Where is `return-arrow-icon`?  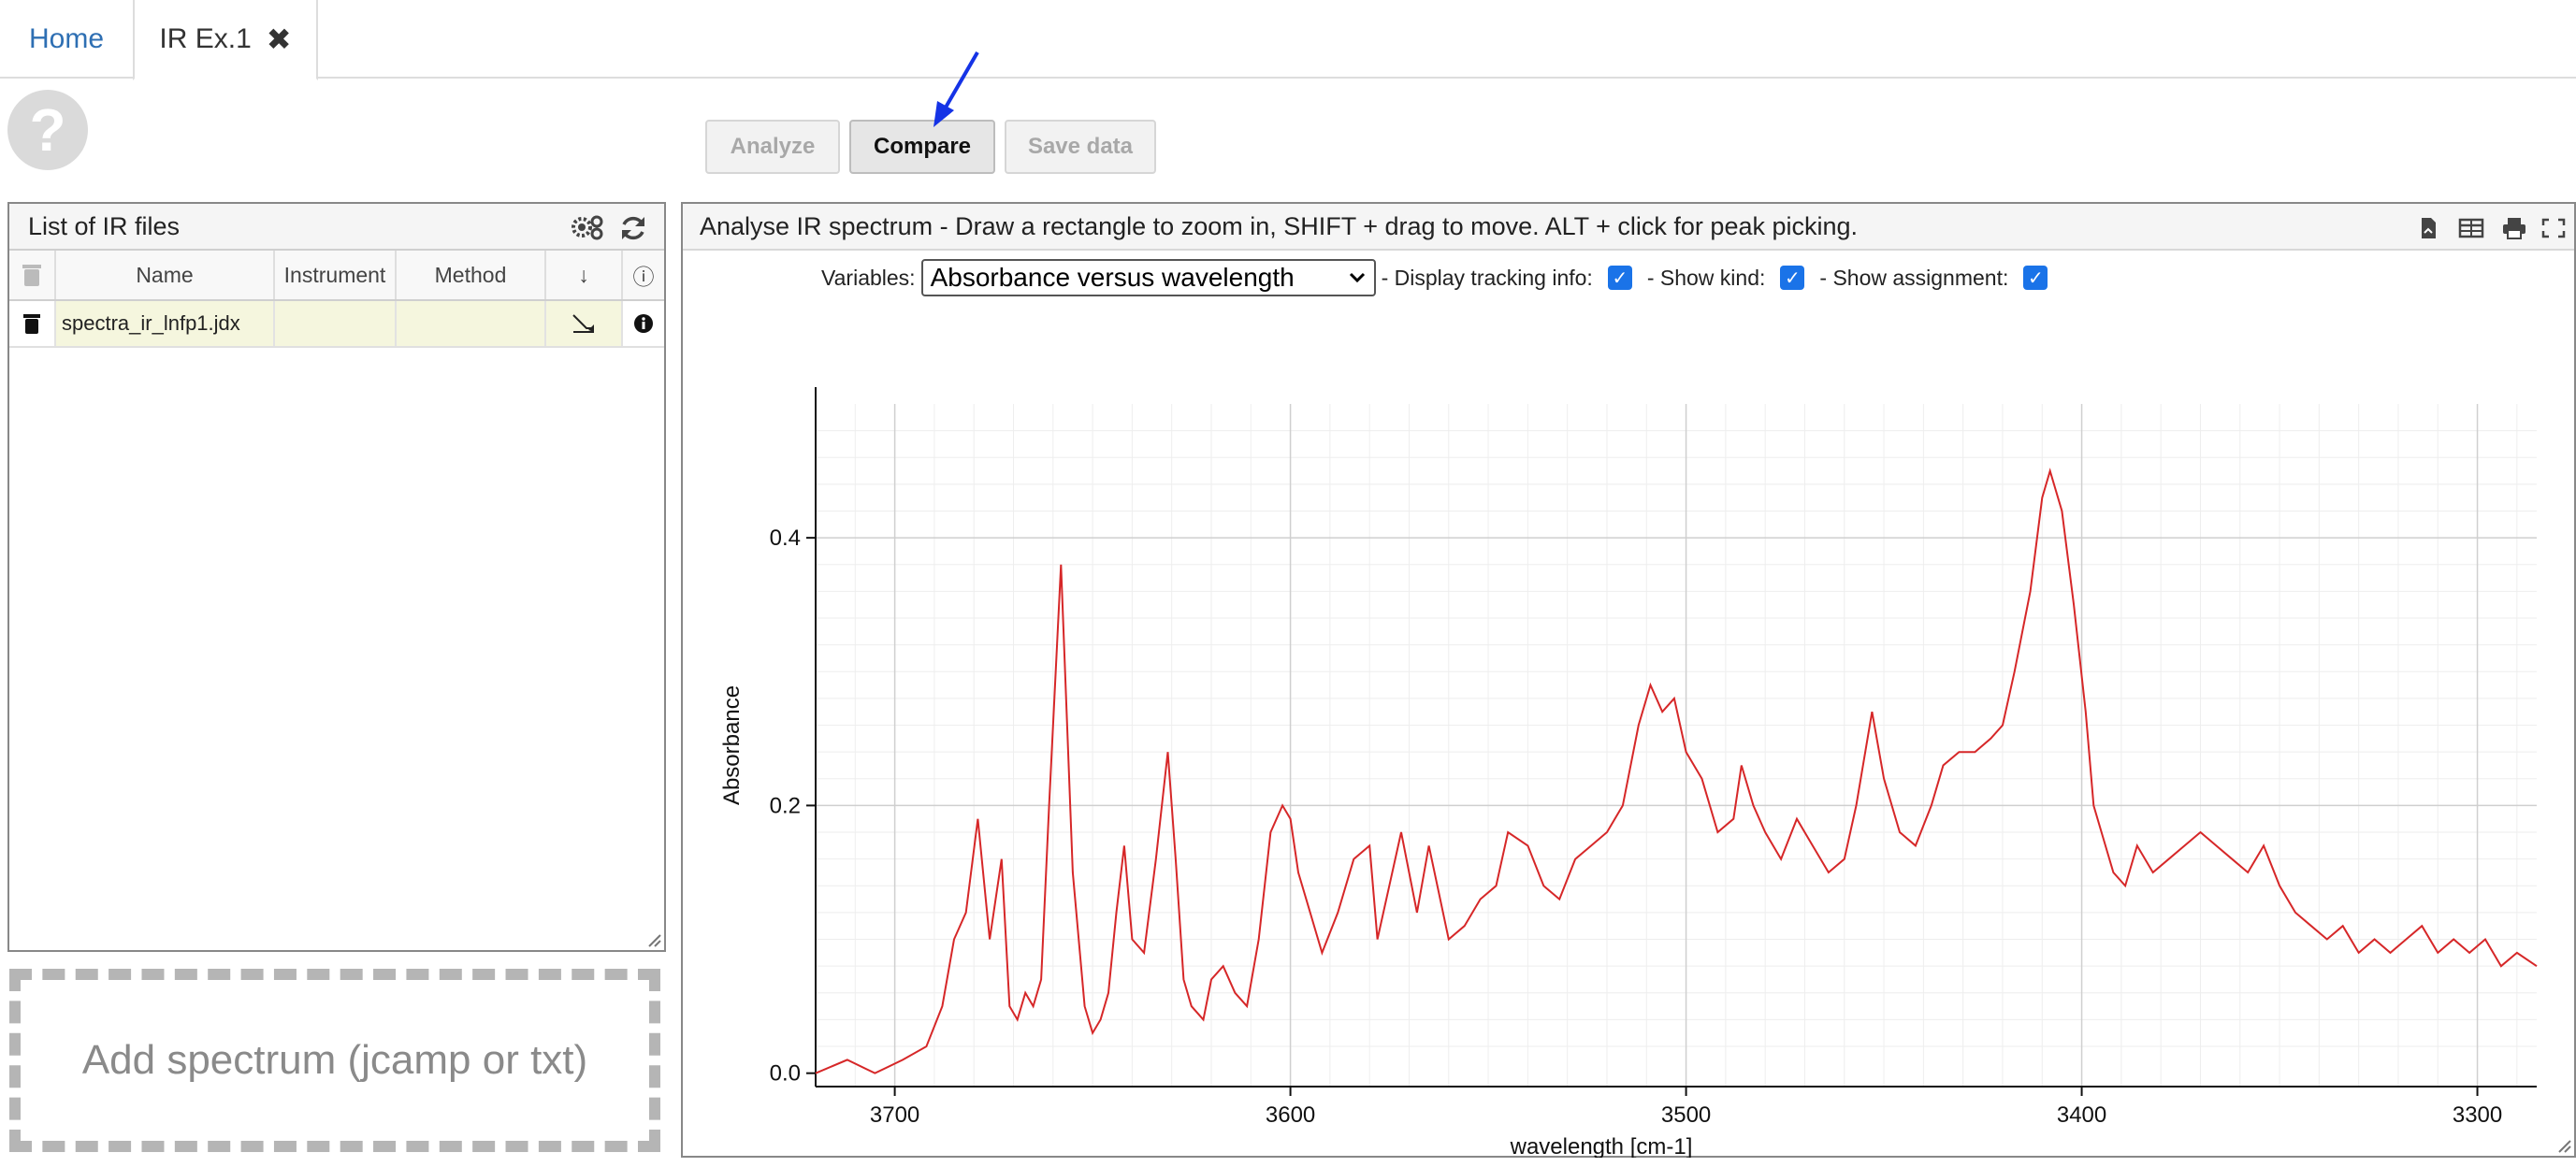 return-arrow-icon is located at coordinates (583, 323).